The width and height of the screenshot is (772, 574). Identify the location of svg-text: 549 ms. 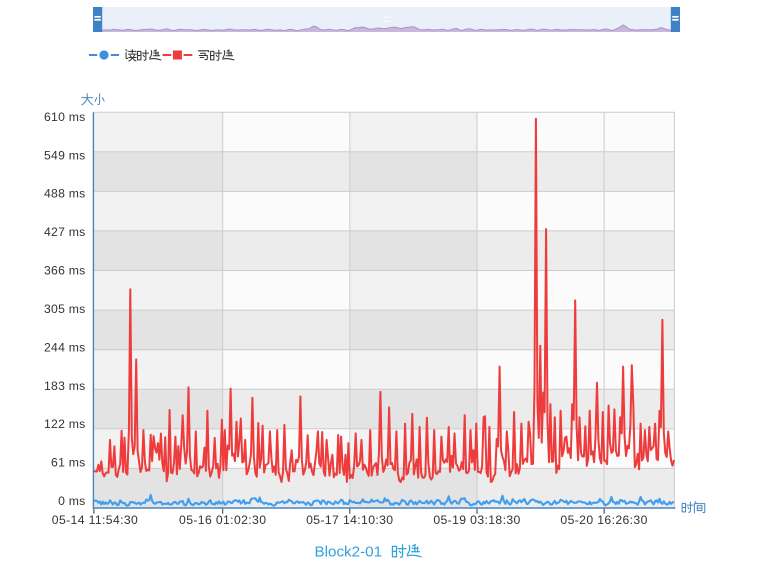
(64, 155).